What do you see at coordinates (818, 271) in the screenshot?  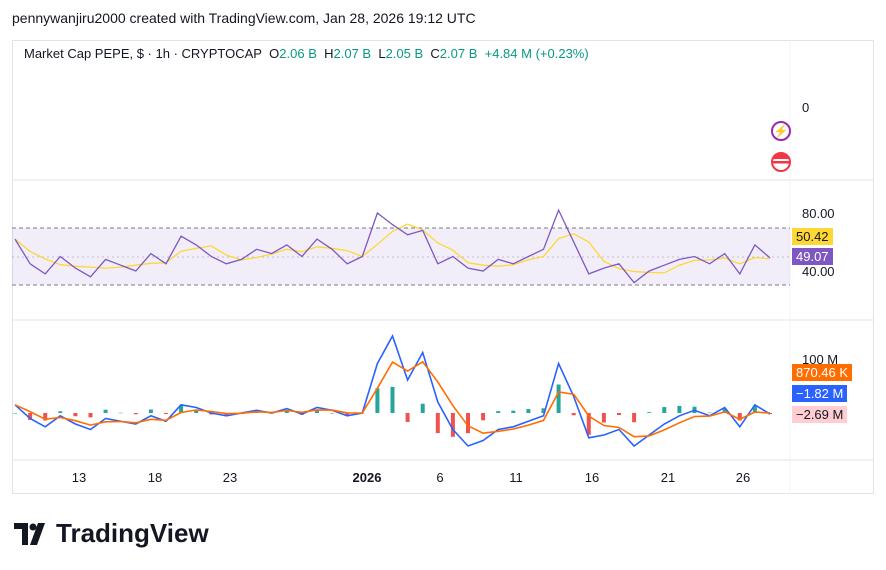 I see `rsi-axis-40: 40.00` at bounding box center [818, 271].